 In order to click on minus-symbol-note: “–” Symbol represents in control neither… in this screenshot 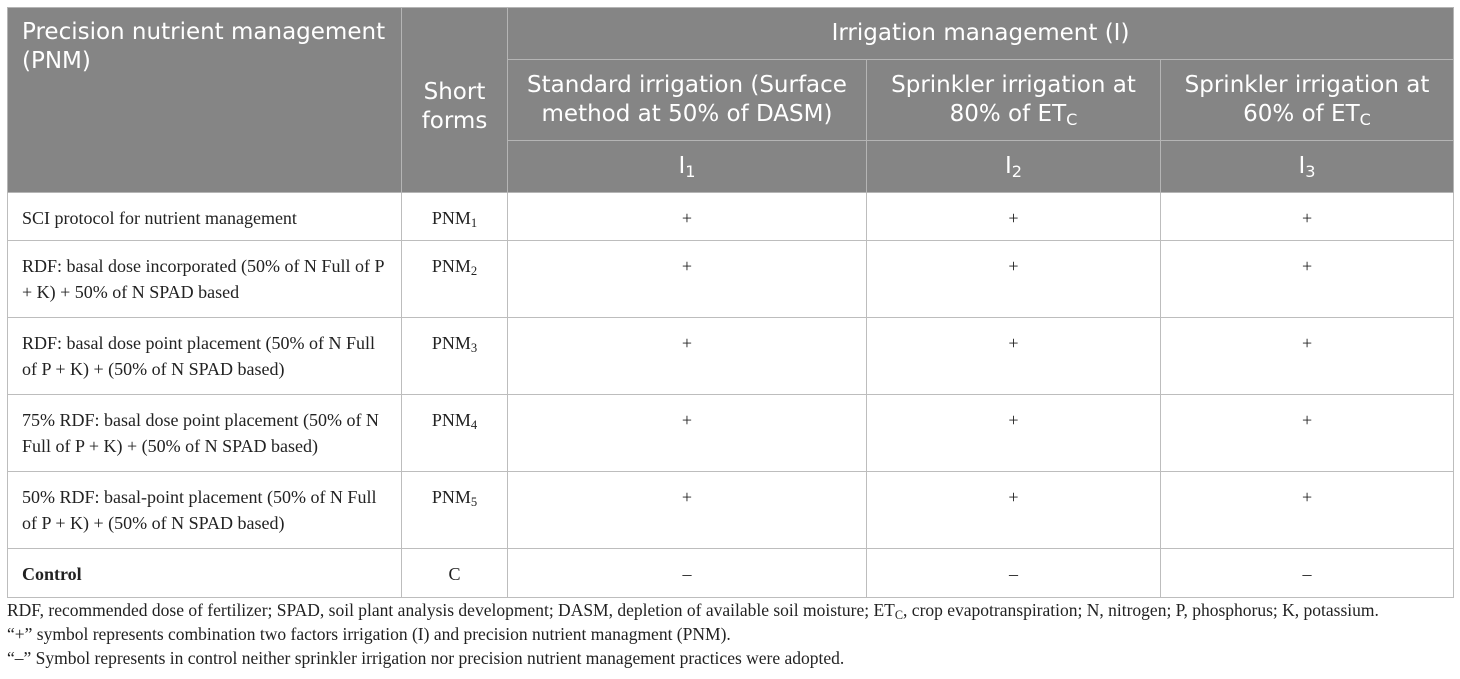, I will do `click(426, 658)`.